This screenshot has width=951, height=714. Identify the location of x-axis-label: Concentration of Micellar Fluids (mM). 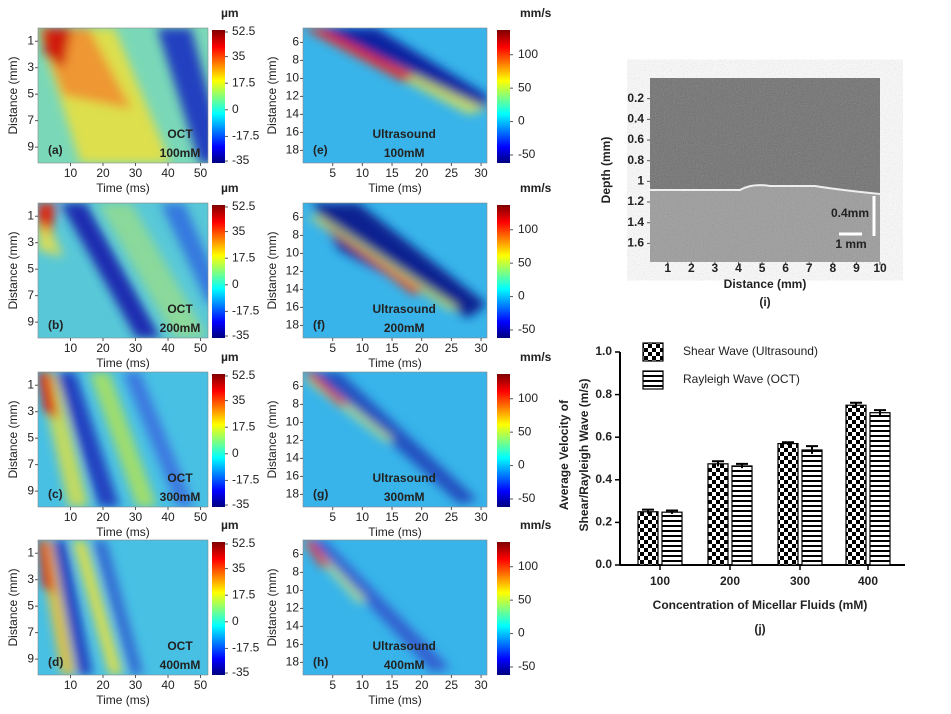
(760, 605).